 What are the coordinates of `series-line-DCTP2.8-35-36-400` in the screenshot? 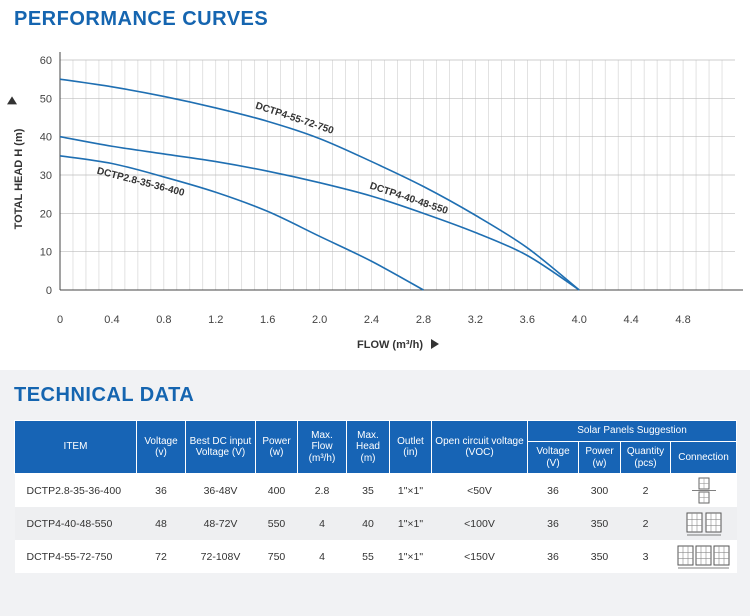 It's located at (241, 223).